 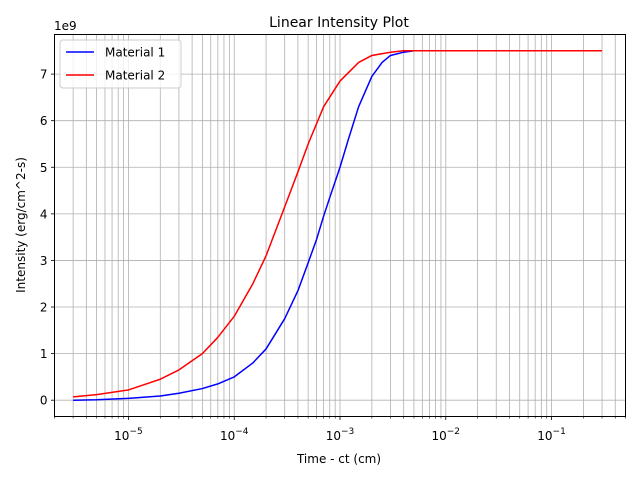 What do you see at coordinates (340, 435) in the screenshot?
I see `x-tick-label: 10⁻³` at bounding box center [340, 435].